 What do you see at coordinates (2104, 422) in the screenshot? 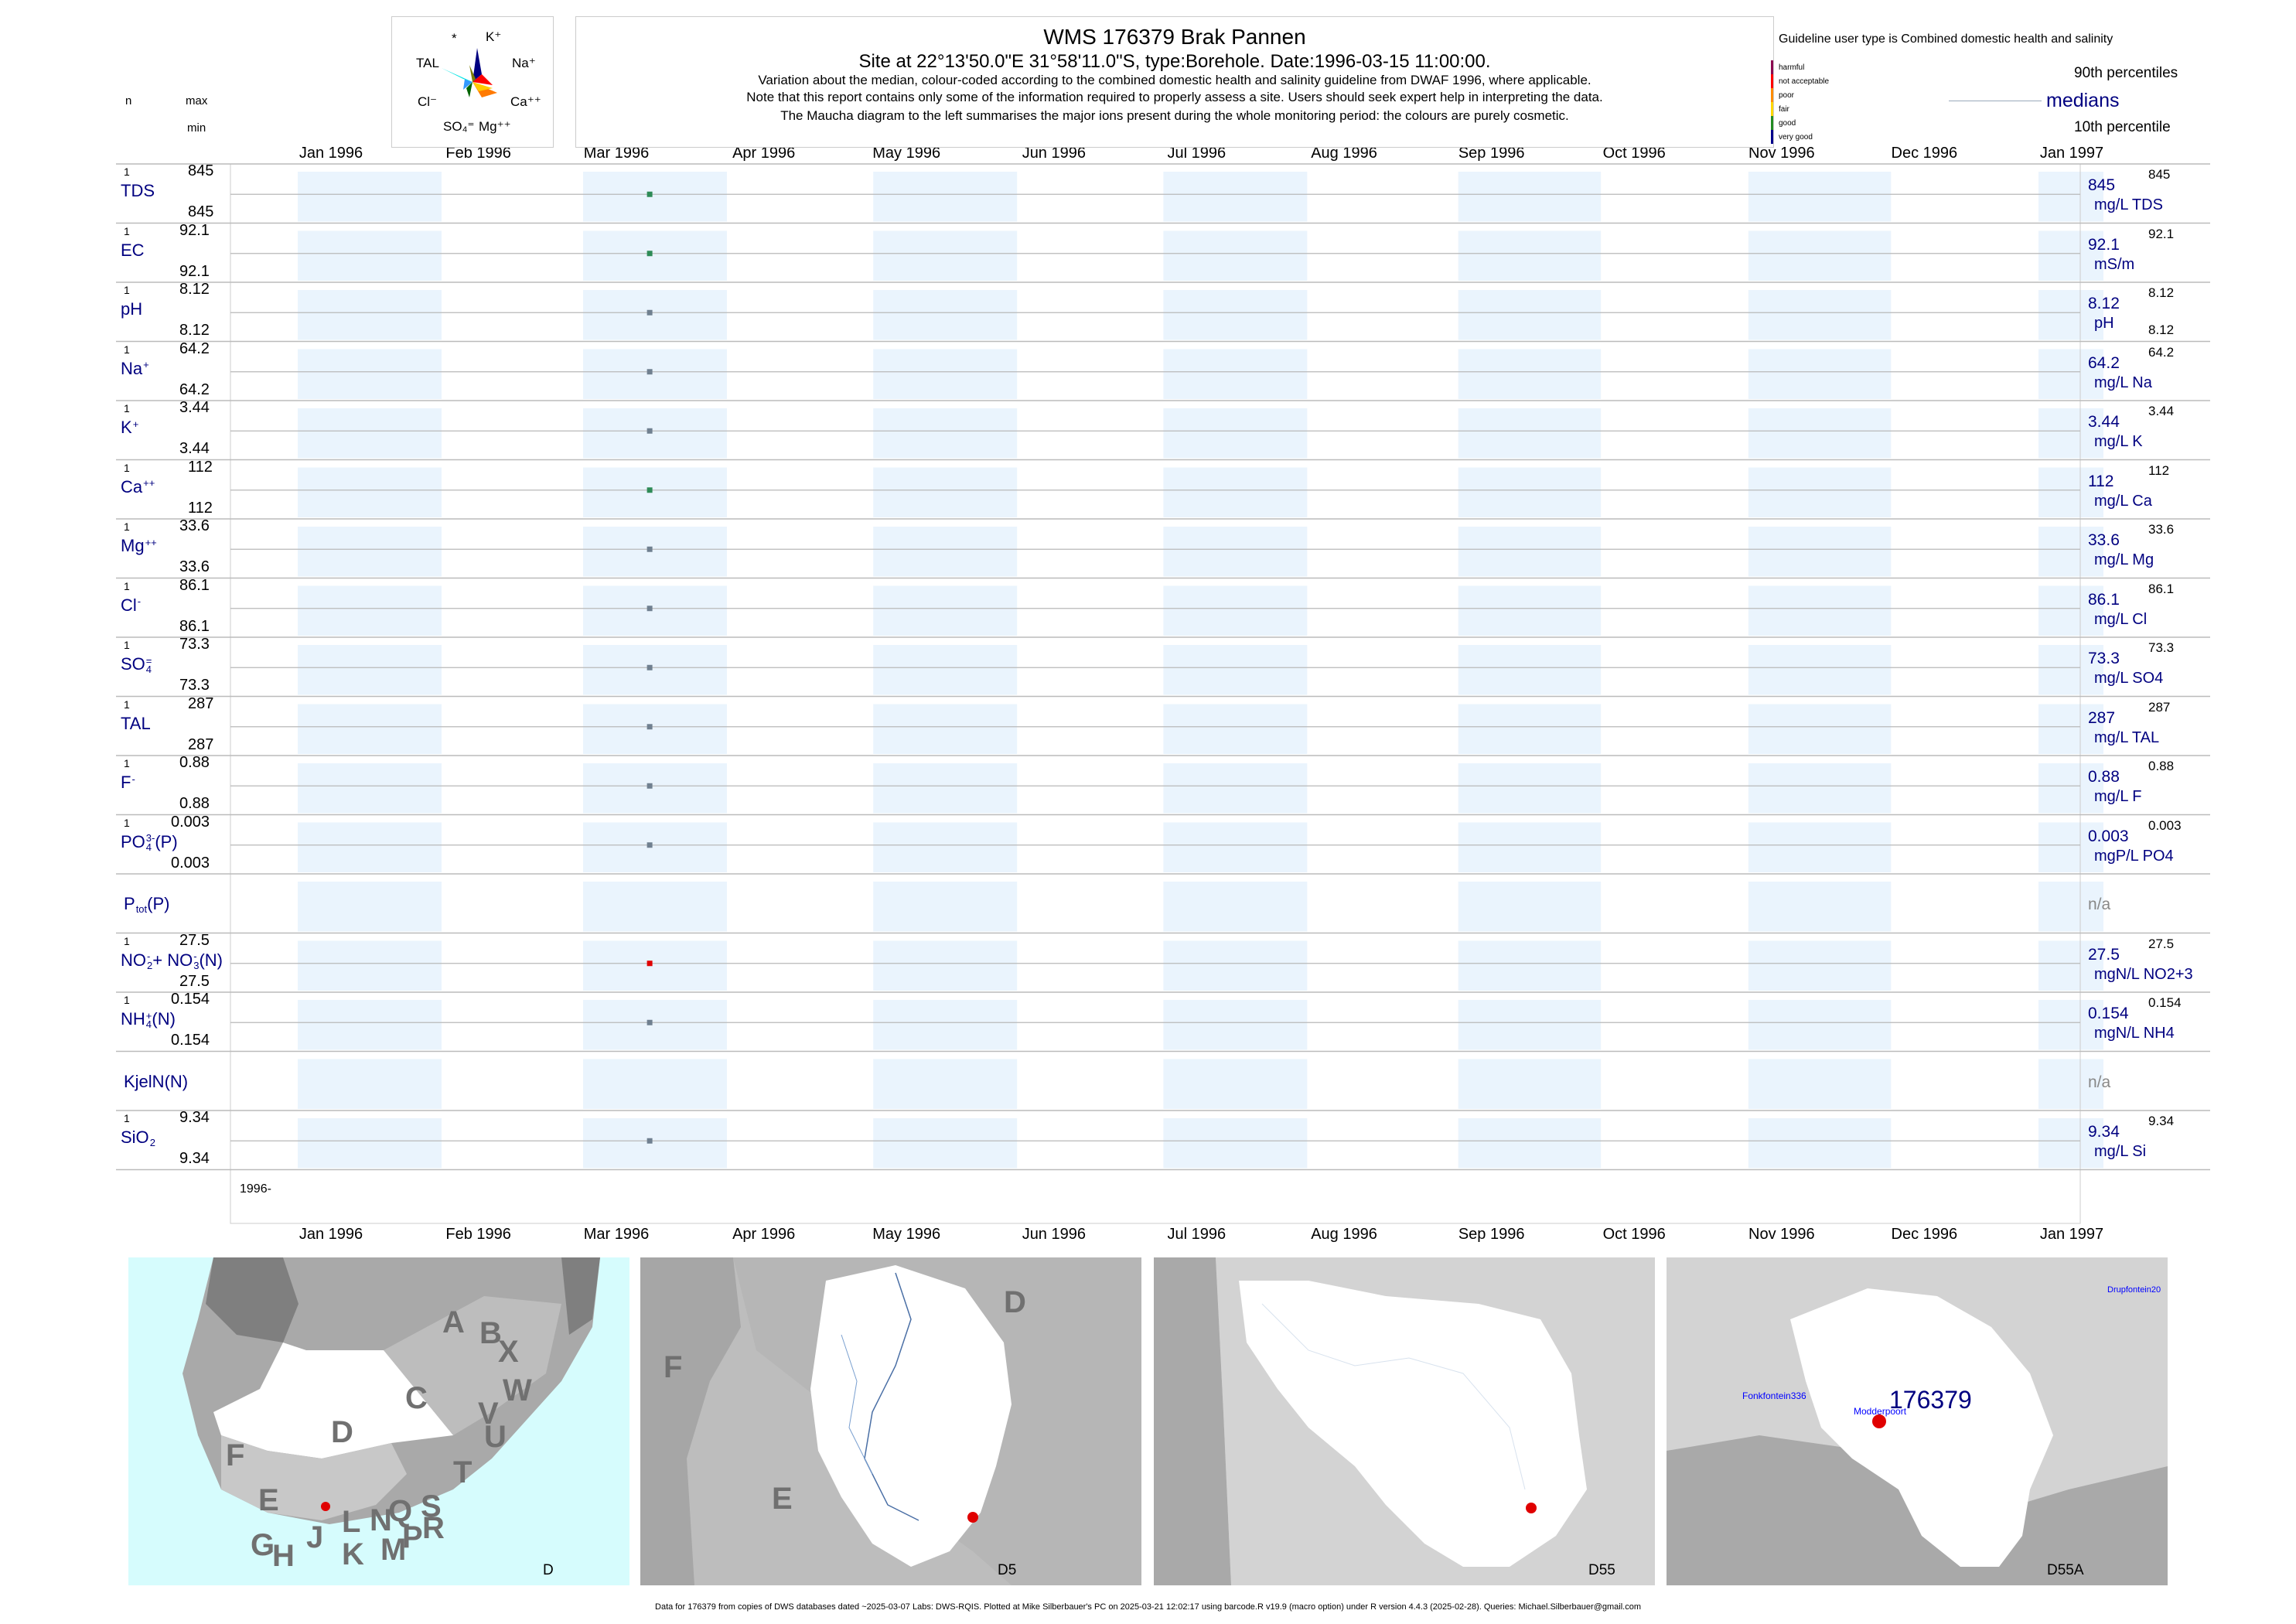
I see `row-median: 3.44` at bounding box center [2104, 422].